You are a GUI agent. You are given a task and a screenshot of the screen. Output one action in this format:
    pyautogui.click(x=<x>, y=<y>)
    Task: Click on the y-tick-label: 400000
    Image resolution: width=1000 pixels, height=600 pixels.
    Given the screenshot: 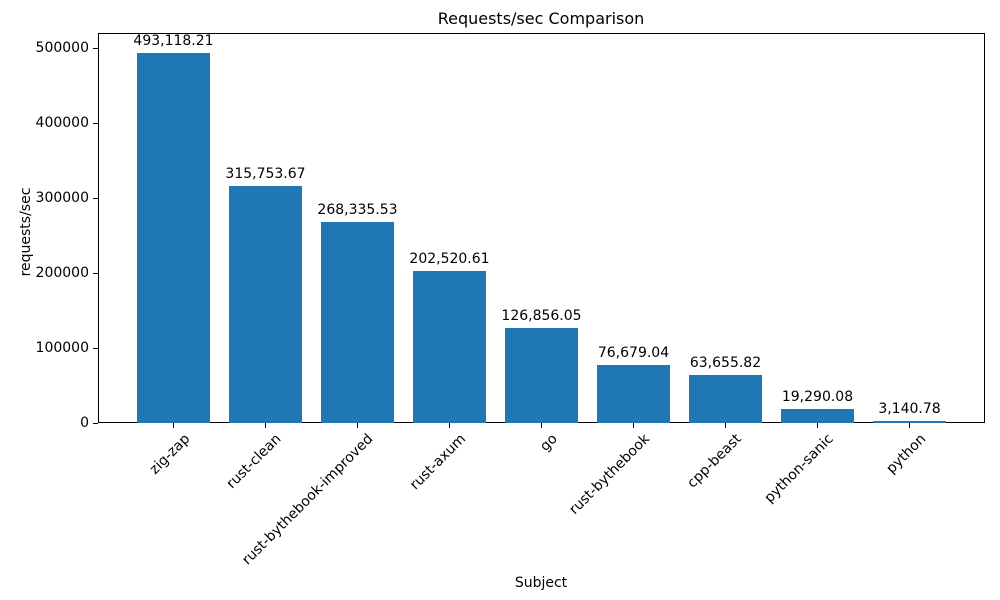 What is the action you would take?
    pyautogui.click(x=62, y=122)
    